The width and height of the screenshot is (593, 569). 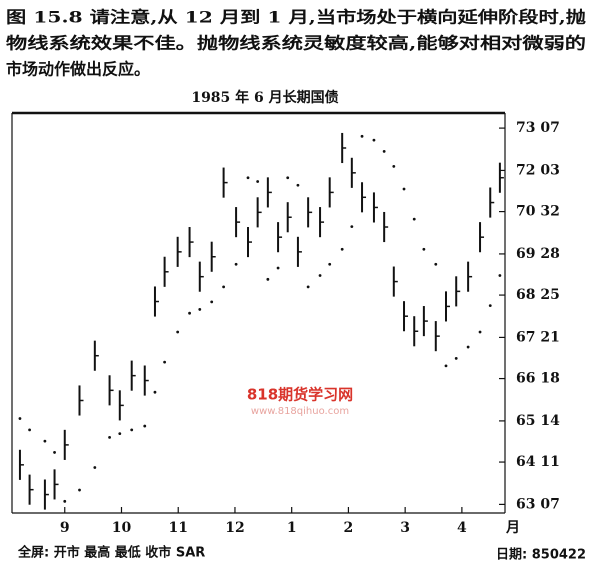 What do you see at coordinates (538, 504) in the screenshot?
I see `y-tick-label: 63 07` at bounding box center [538, 504].